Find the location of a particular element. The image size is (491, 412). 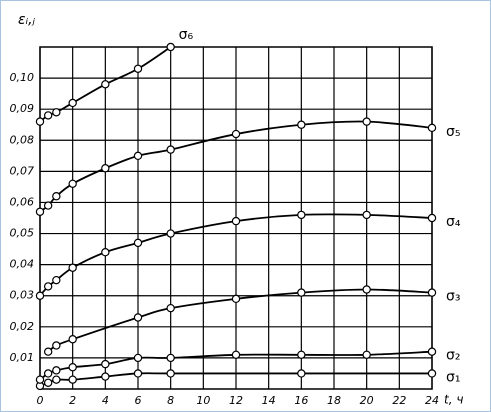

x-tick-label: 16 is located at coordinates (301, 400).